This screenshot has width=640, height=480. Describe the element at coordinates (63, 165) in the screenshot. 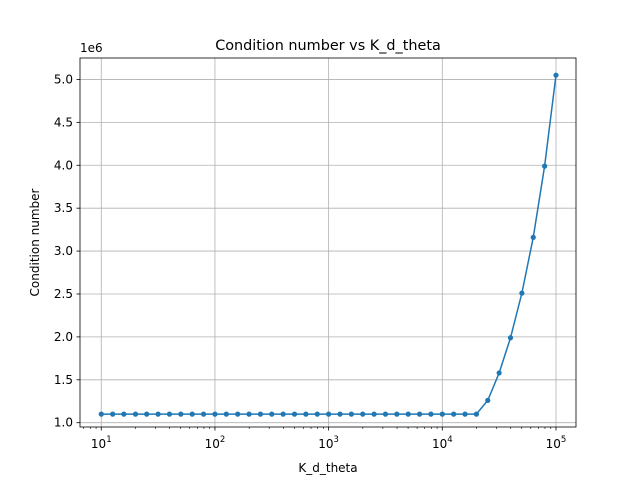

I see `y-tick-label: 4.0` at that location.